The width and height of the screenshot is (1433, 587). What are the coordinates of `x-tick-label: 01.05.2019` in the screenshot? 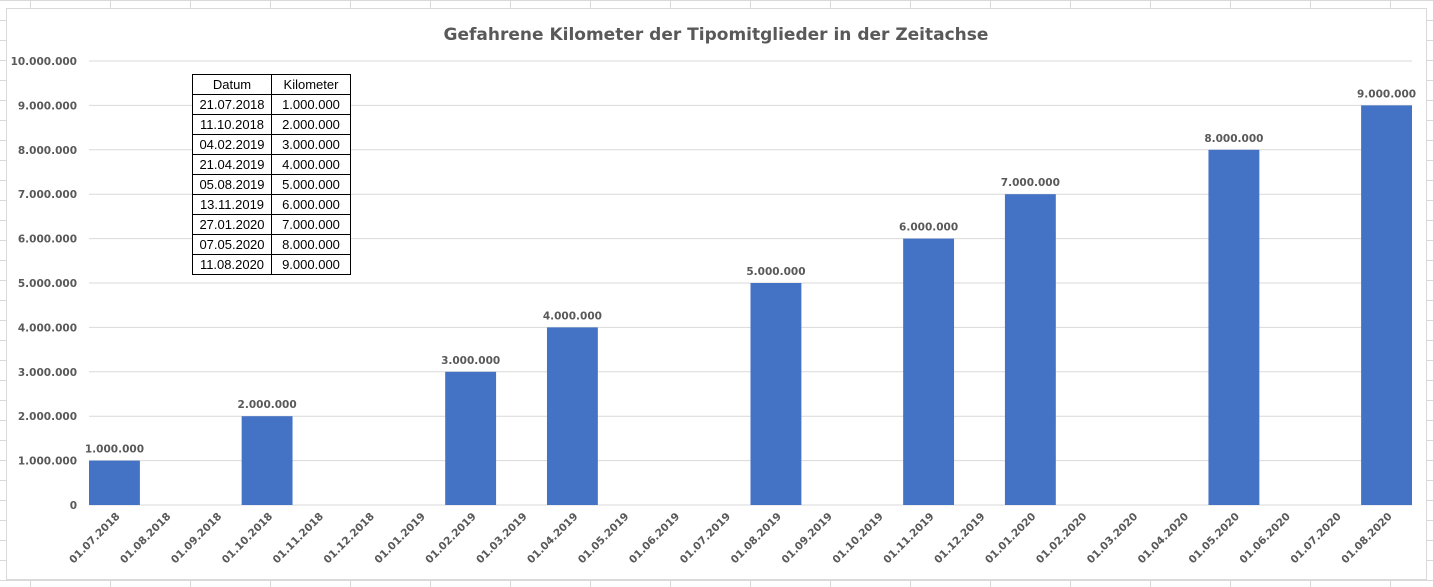 It's located at (603, 538).